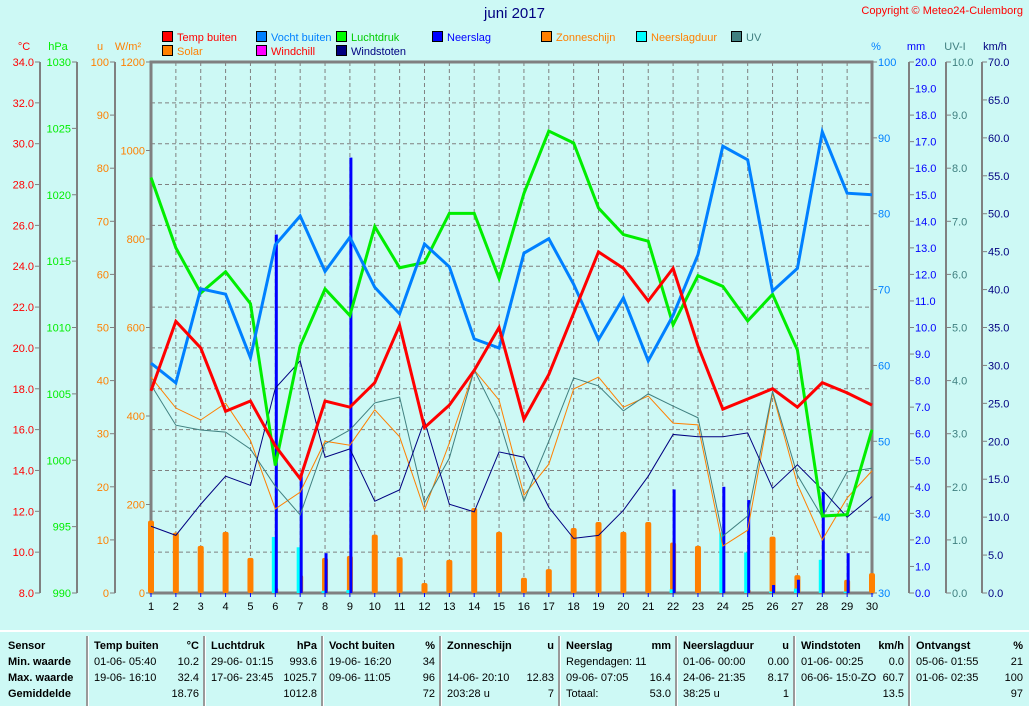  Describe the element at coordinates (142, 594) in the screenshot. I see `axis-tick-label: 0` at that location.